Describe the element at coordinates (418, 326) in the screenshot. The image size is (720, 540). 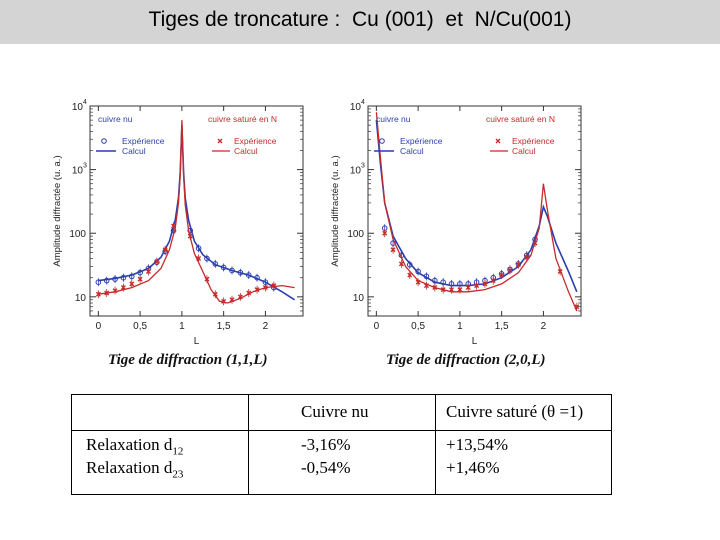
I see `x-tick-label: 0,5` at that location.